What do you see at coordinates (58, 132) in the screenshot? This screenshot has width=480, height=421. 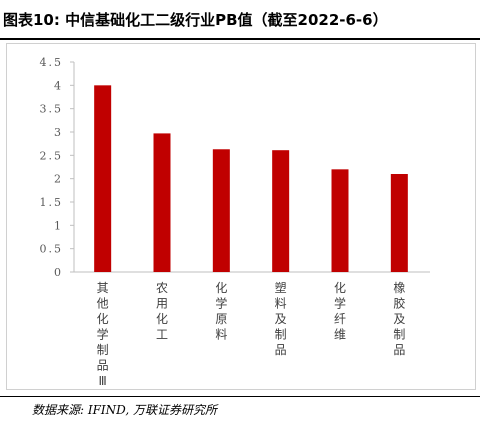 I see `y-tick-label: 3` at bounding box center [58, 132].